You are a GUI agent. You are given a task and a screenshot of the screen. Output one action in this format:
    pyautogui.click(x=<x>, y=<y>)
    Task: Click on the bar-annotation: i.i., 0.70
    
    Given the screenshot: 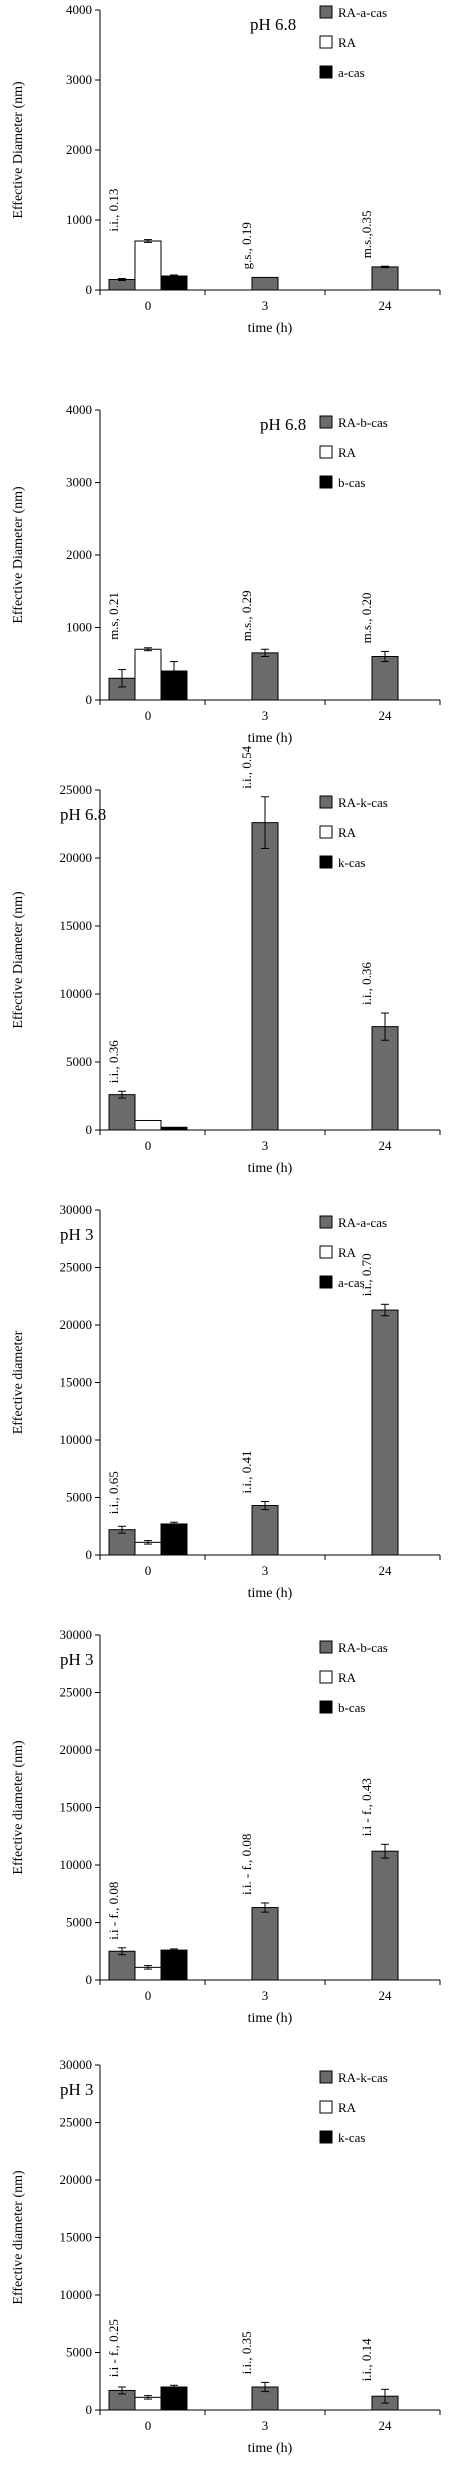 What is the action you would take?
    pyautogui.click(x=366, y=1274)
    